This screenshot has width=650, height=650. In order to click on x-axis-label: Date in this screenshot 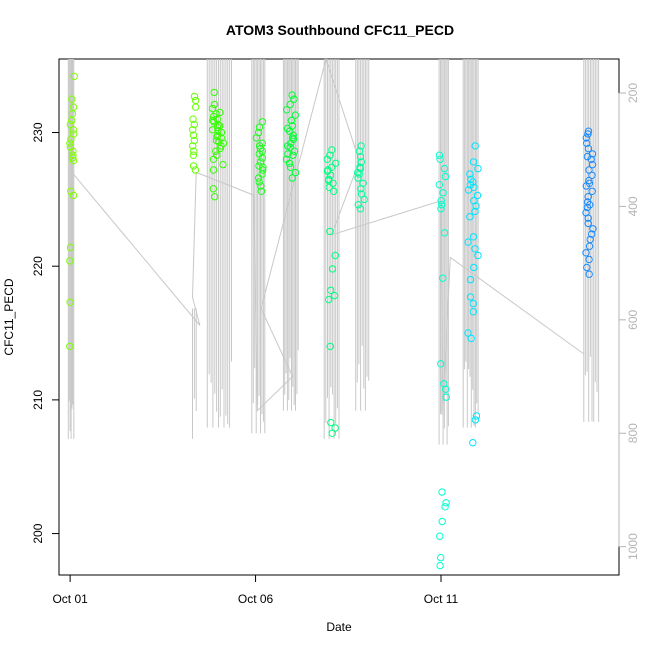, I will do `click(339, 627)`.